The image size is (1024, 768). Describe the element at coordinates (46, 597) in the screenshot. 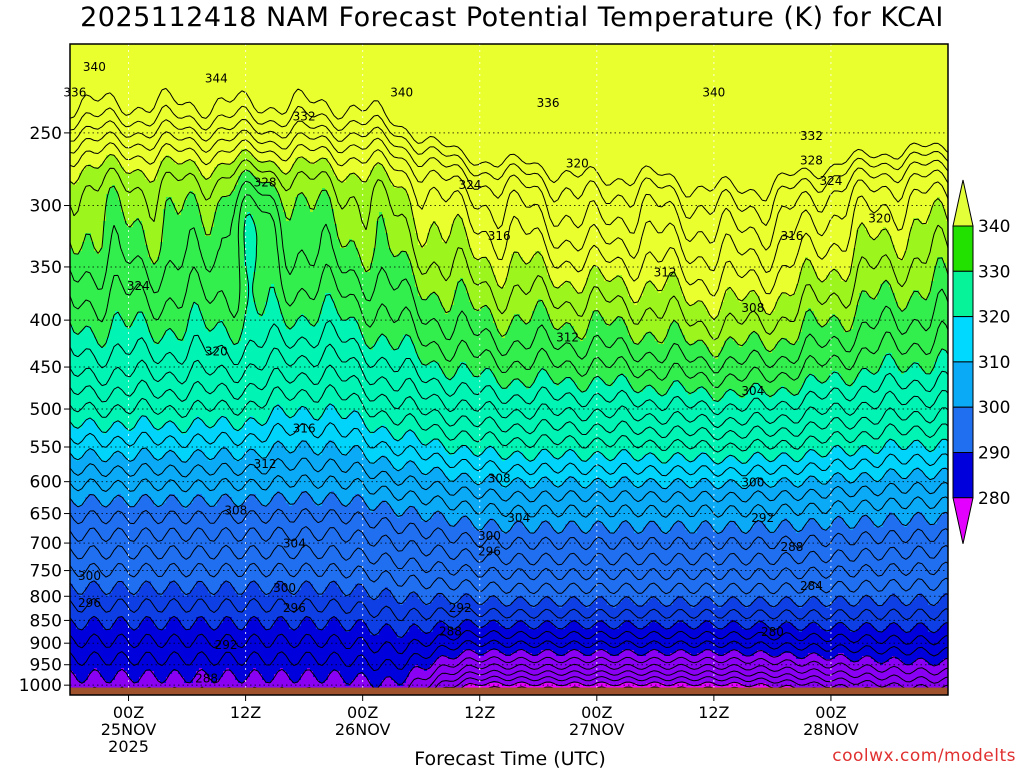

I see `y-tick-label: 800` at that location.